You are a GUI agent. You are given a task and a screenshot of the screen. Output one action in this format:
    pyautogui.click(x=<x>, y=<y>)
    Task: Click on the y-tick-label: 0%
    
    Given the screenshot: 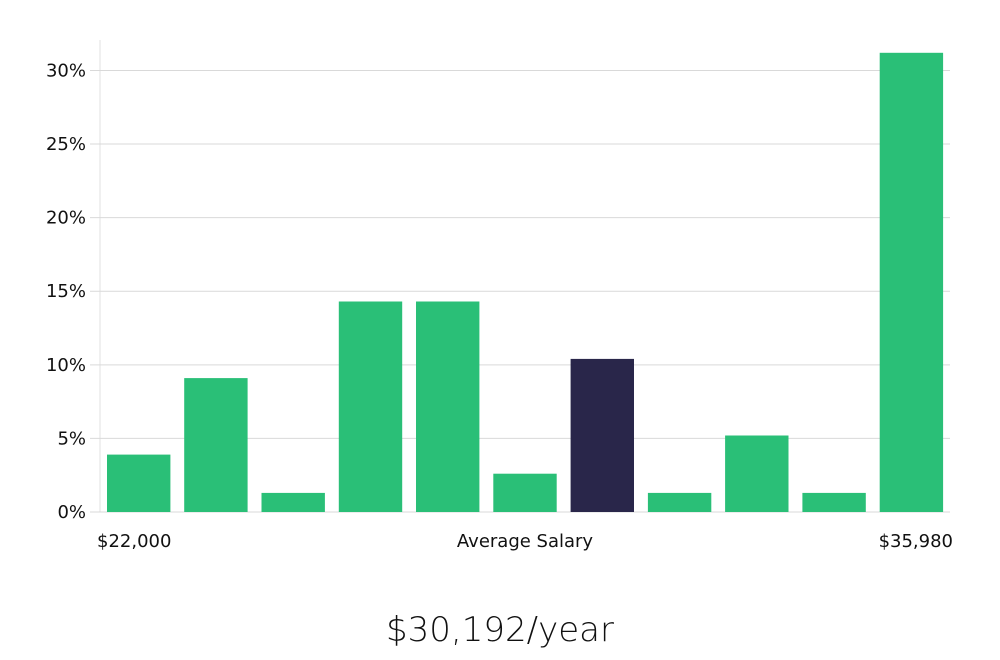 What is the action you would take?
    pyautogui.click(x=71, y=512)
    